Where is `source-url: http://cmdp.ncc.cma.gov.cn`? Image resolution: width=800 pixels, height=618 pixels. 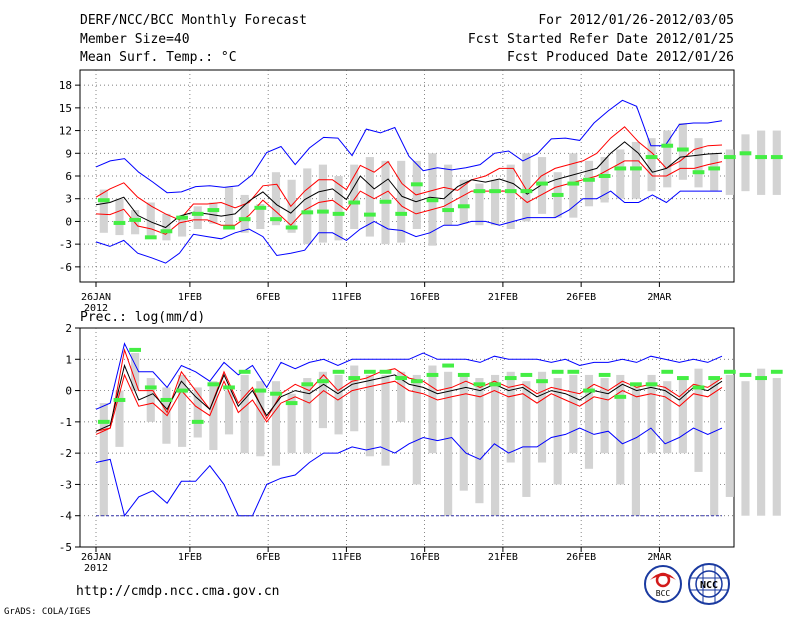
source-url: http://cmdp.ncc.cma.gov.cn is located at coordinates (178, 591).